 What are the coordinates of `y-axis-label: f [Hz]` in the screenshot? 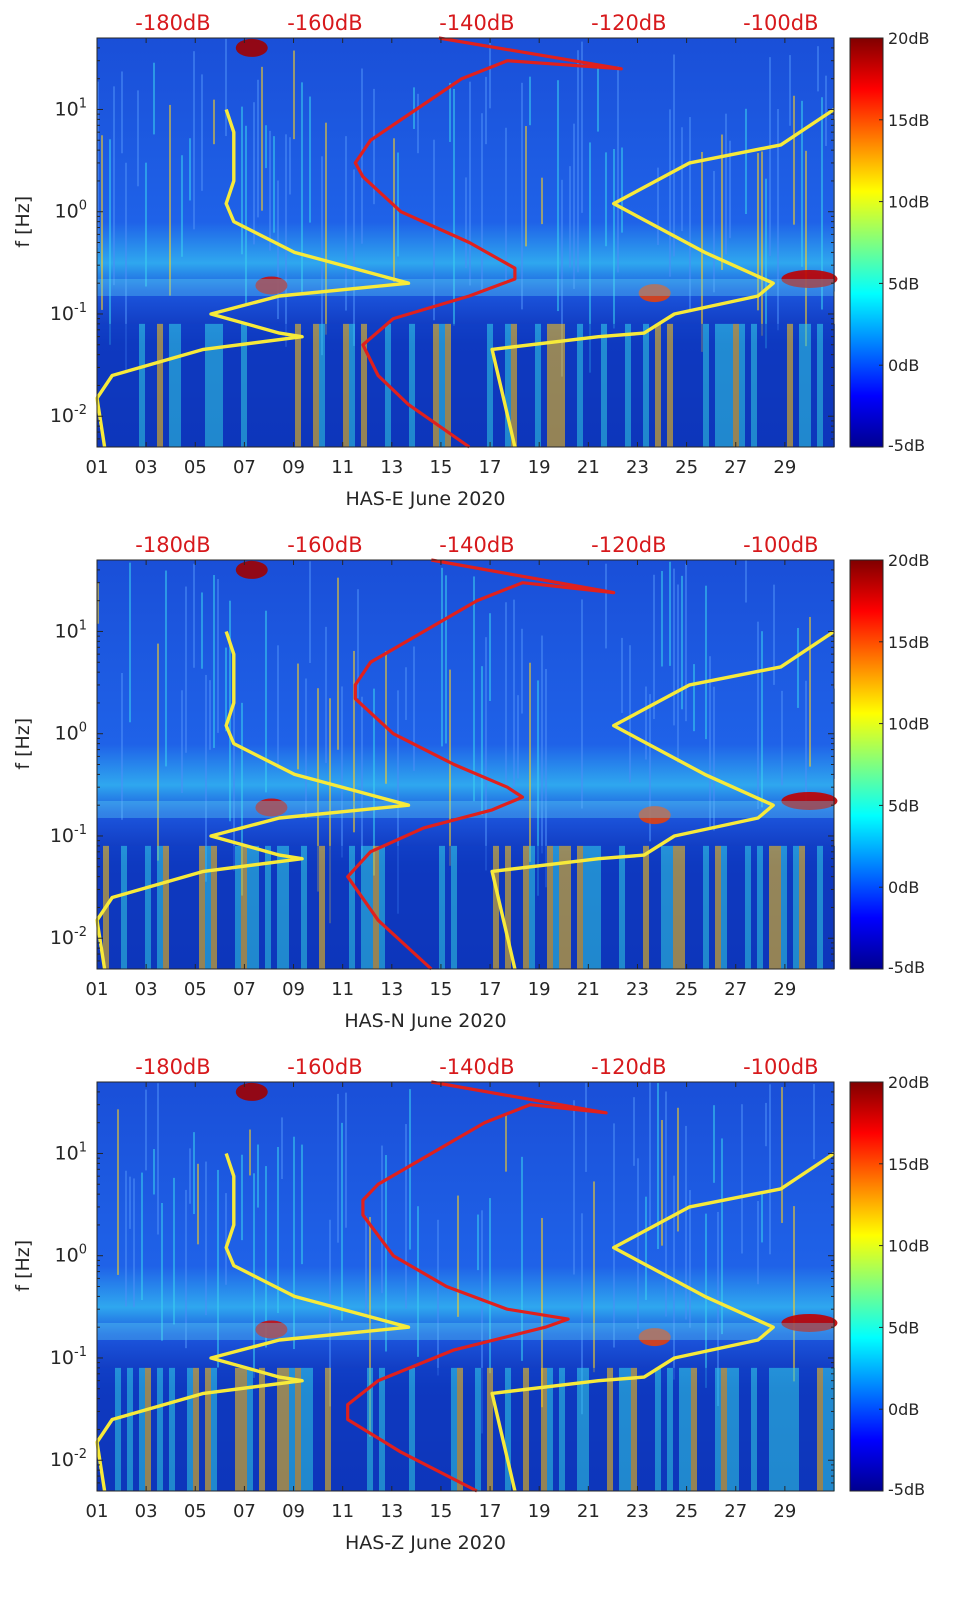 It's located at (23, 744).